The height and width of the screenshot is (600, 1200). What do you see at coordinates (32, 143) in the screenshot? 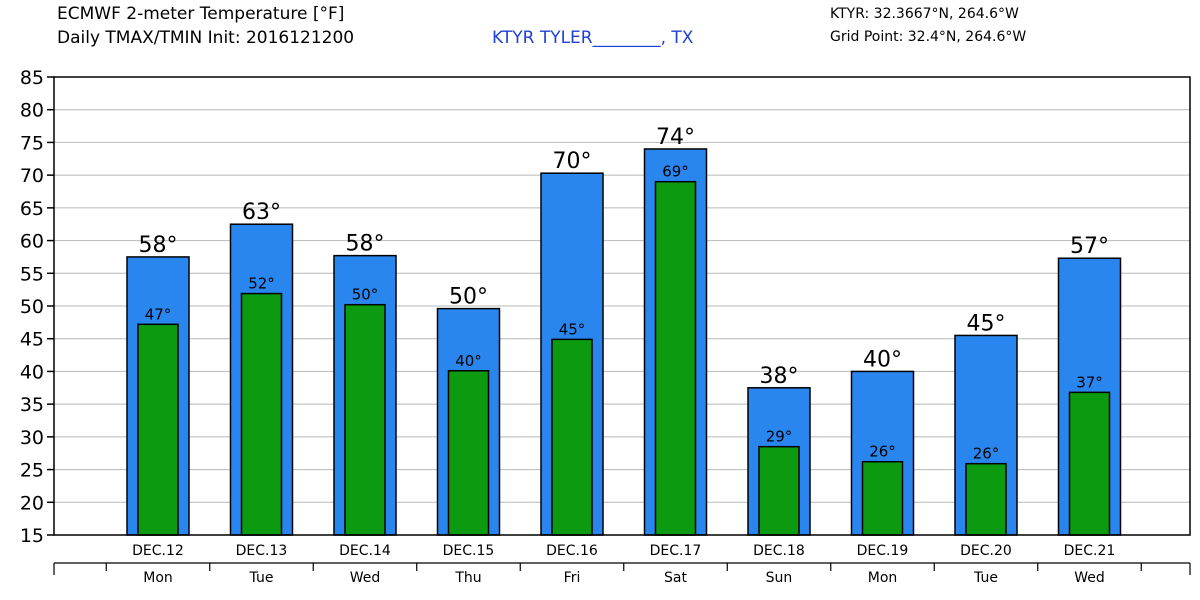
I see `y-tick-label: 75` at bounding box center [32, 143].